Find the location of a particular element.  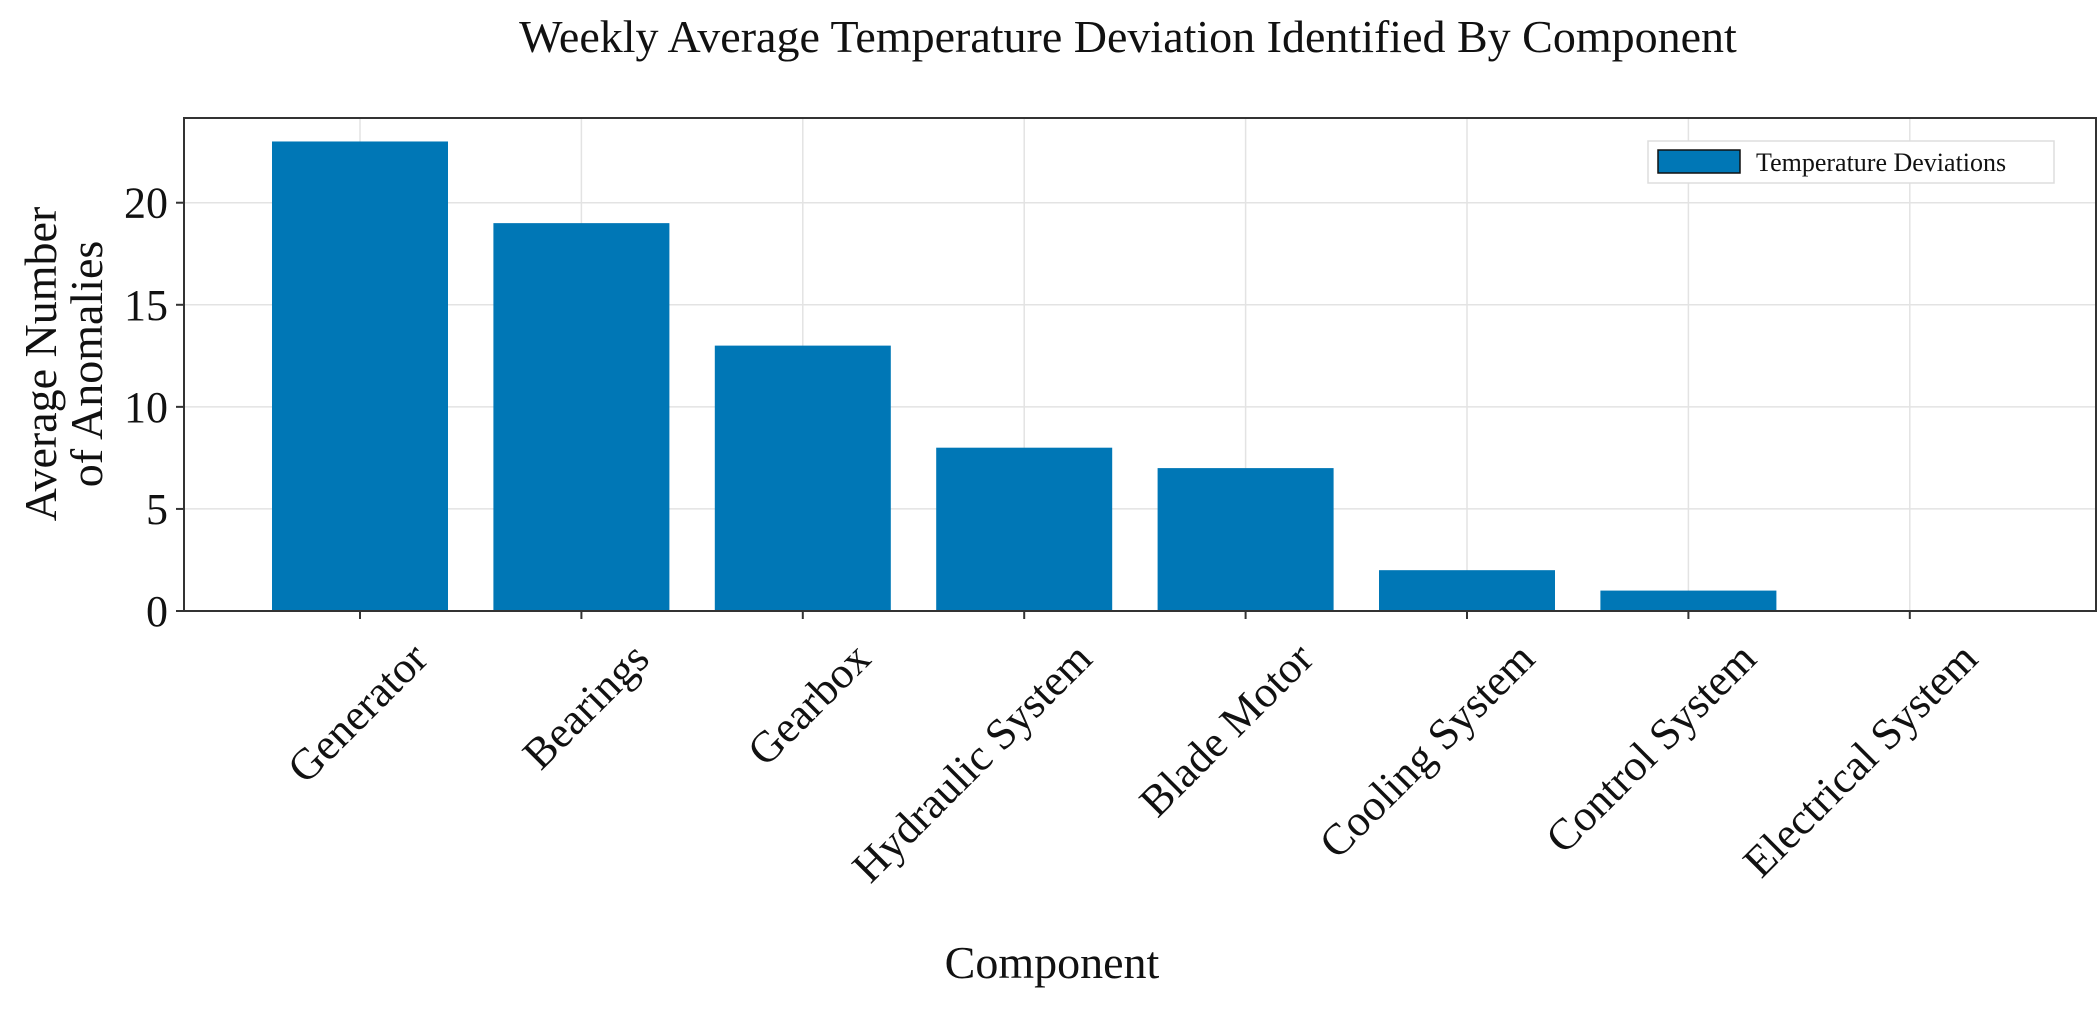

y-axis-label: Average Number of Anomalies is located at coordinates (63, 364).